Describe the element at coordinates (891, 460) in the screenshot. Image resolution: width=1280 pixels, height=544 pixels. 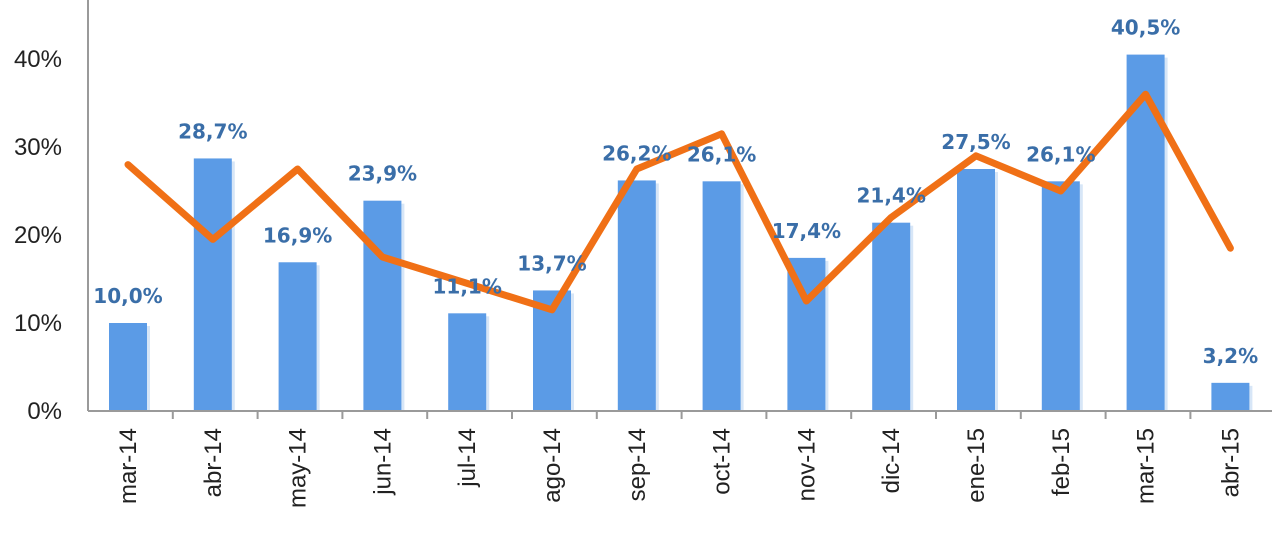
I see `x-tick-label: dic-14` at that location.